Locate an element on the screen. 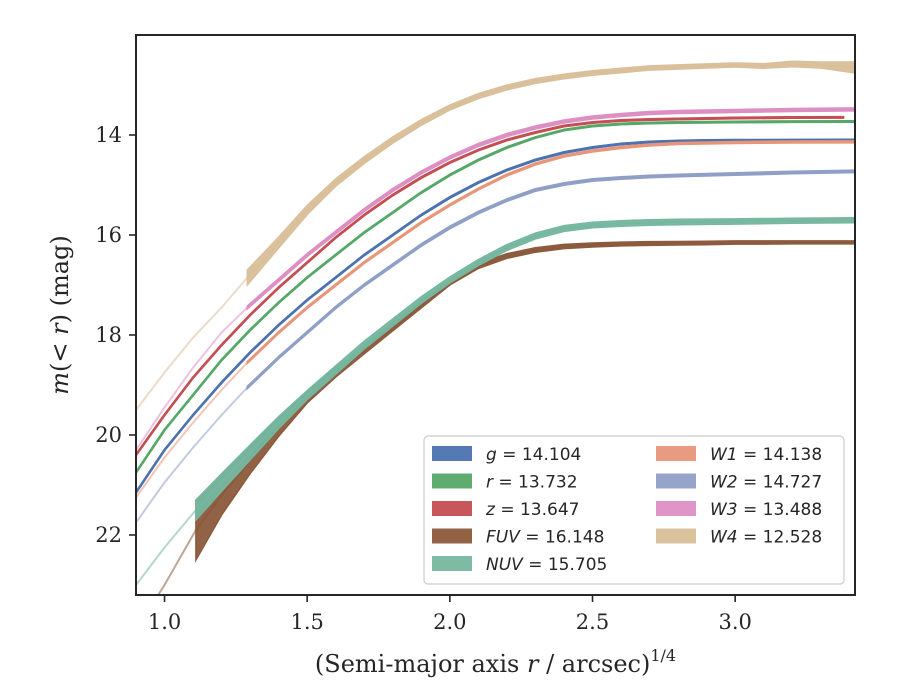 This screenshot has height=700, width=900. legend-item-w2: W2 = 14.727 is located at coordinates (739, 483).